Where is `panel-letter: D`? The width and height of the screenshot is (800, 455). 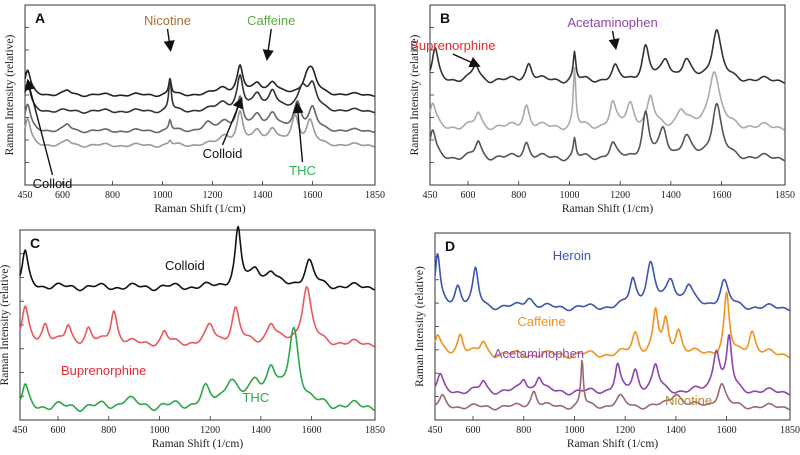
panel-letter: D is located at coordinates (450, 246).